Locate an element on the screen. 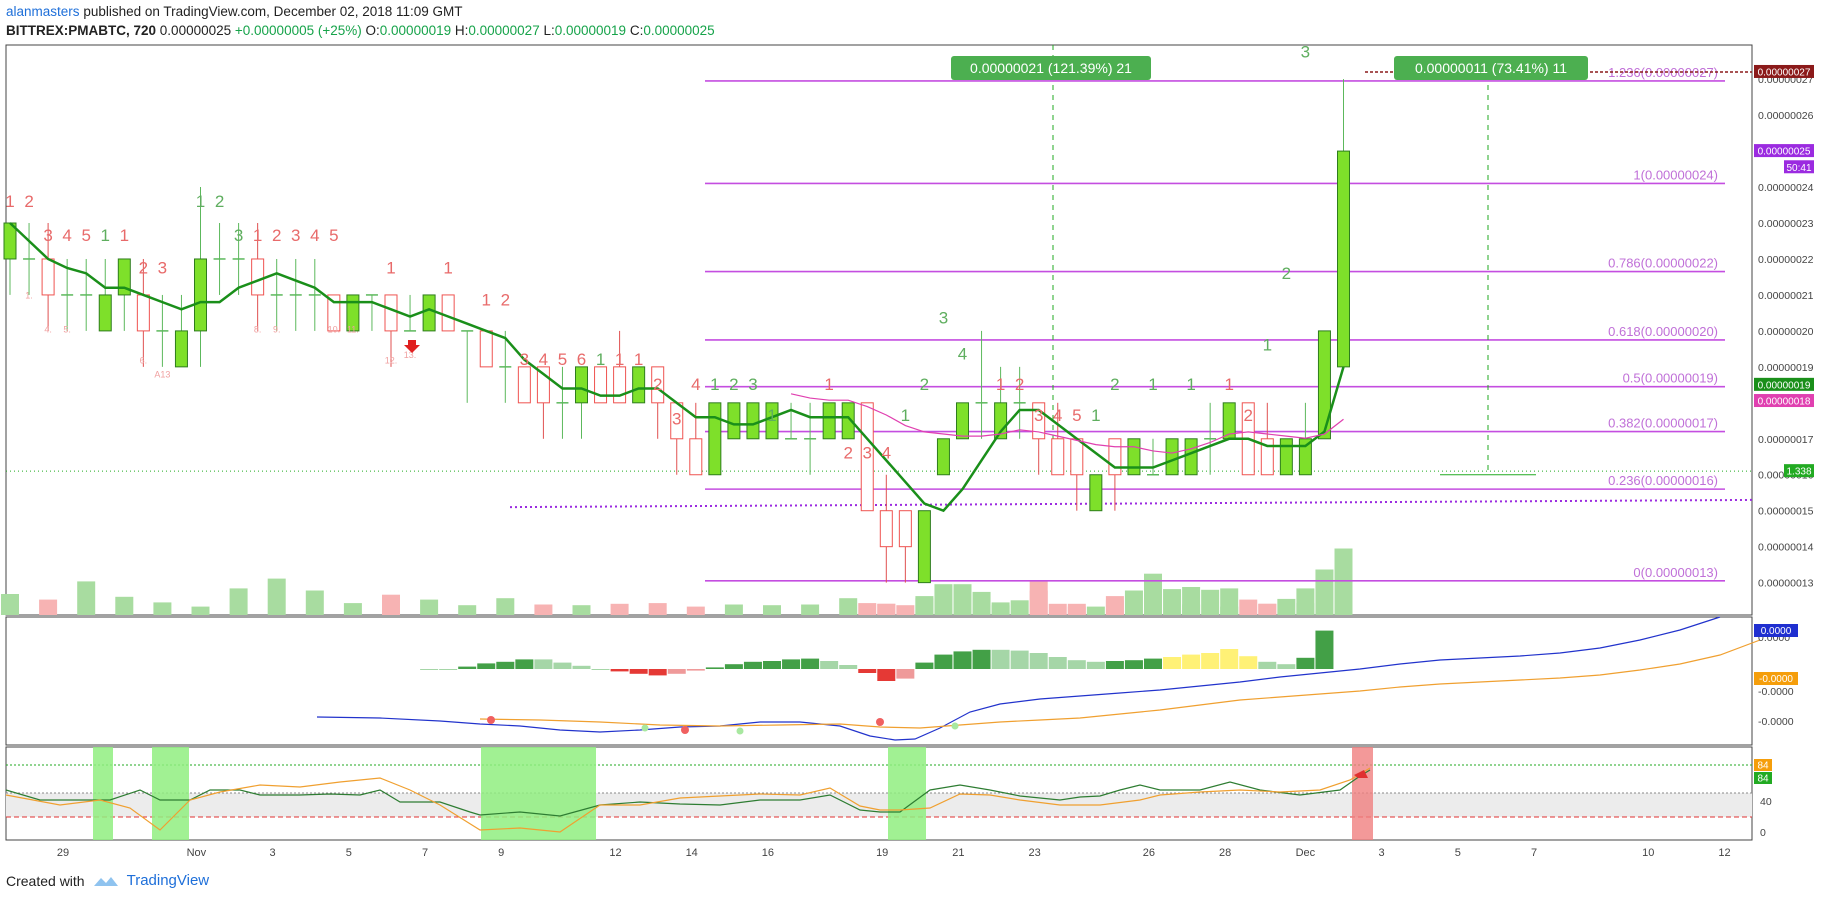 This screenshot has width=1828, height=899. rsi-badge-box is located at coordinates (1763, 765).